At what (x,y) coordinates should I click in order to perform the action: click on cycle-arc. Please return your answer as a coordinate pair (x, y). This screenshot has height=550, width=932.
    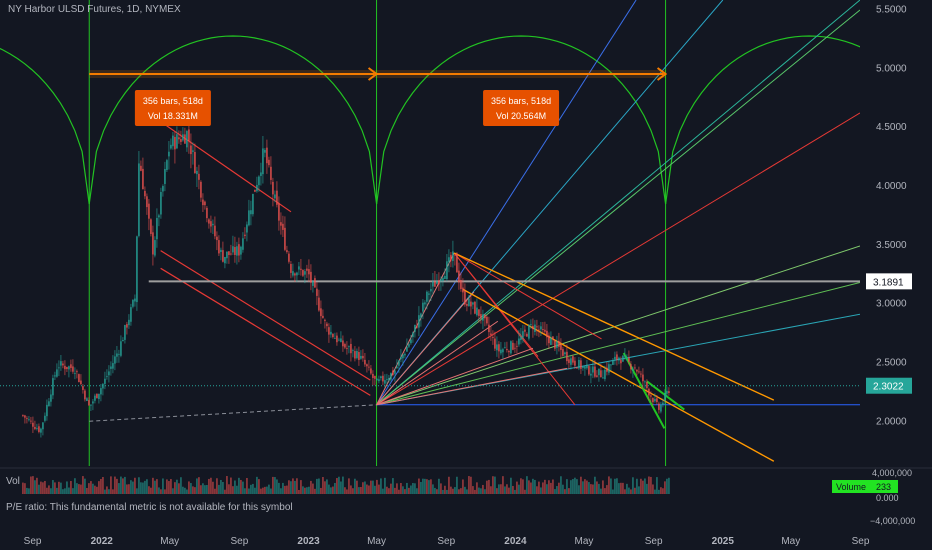
    Looking at the image, I should click on (233, 120).